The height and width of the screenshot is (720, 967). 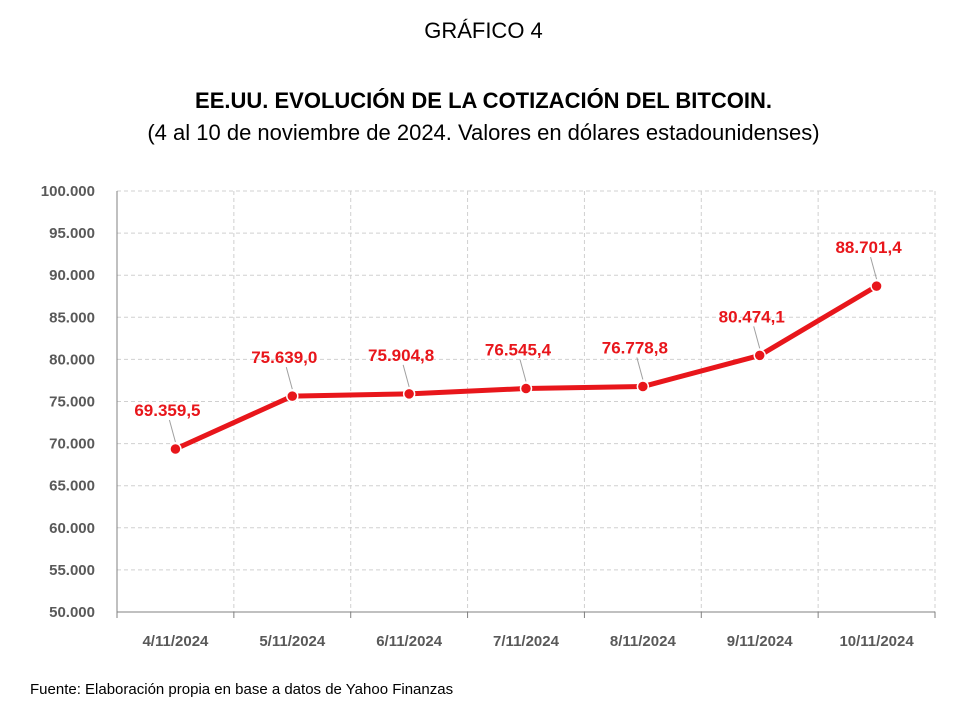 What do you see at coordinates (526, 641) in the screenshot?
I see `x-tick-label: 7/11/2024` at bounding box center [526, 641].